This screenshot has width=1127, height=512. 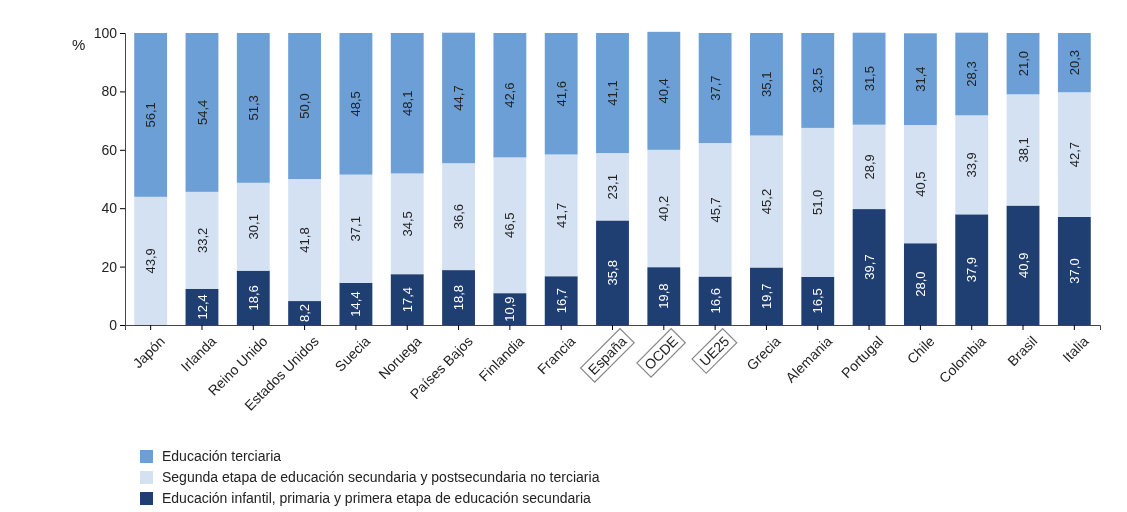 I want to click on y-tick-label: 80, so click(x=109, y=91).